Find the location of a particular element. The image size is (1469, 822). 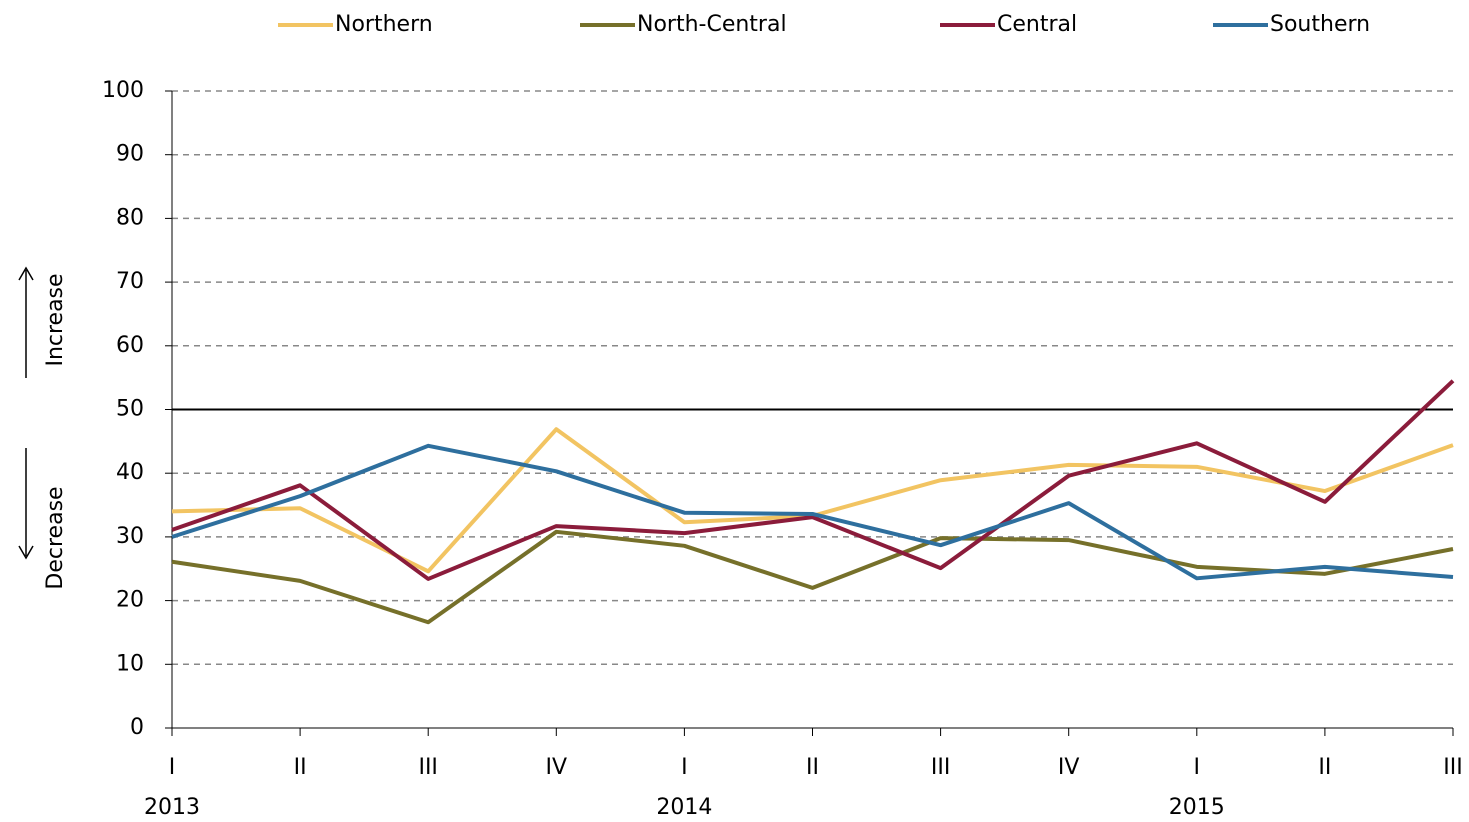

legend-label: North-Central is located at coordinates (712, 24).